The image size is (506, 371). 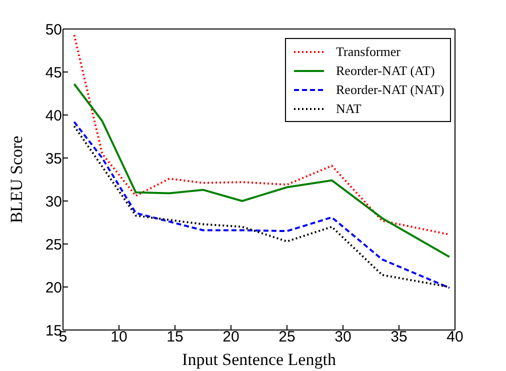 I want to click on y-tick-label: 25, so click(x=53, y=245).